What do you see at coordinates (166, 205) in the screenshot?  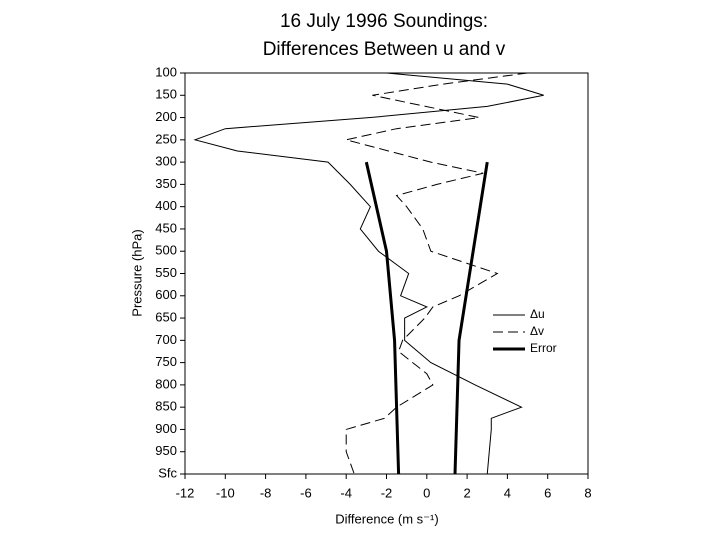 I see `y-tick-label: 400` at bounding box center [166, 205].